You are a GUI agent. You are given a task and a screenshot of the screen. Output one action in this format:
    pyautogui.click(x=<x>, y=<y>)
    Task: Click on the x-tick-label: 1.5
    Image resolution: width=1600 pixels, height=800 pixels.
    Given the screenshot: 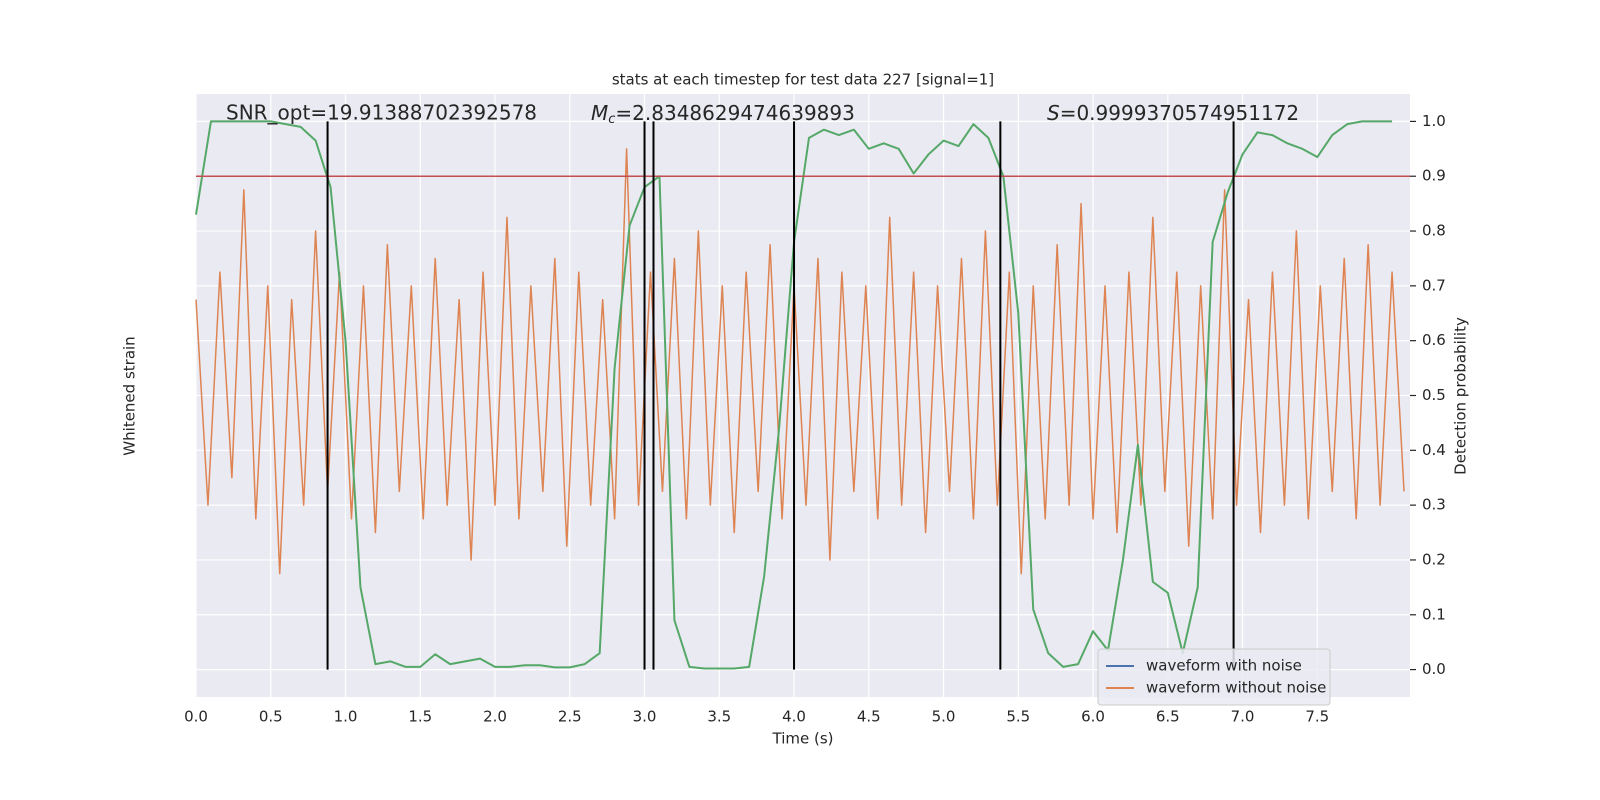 What is the action you would take?
    pyautogui.click(x=420, y=717)
    